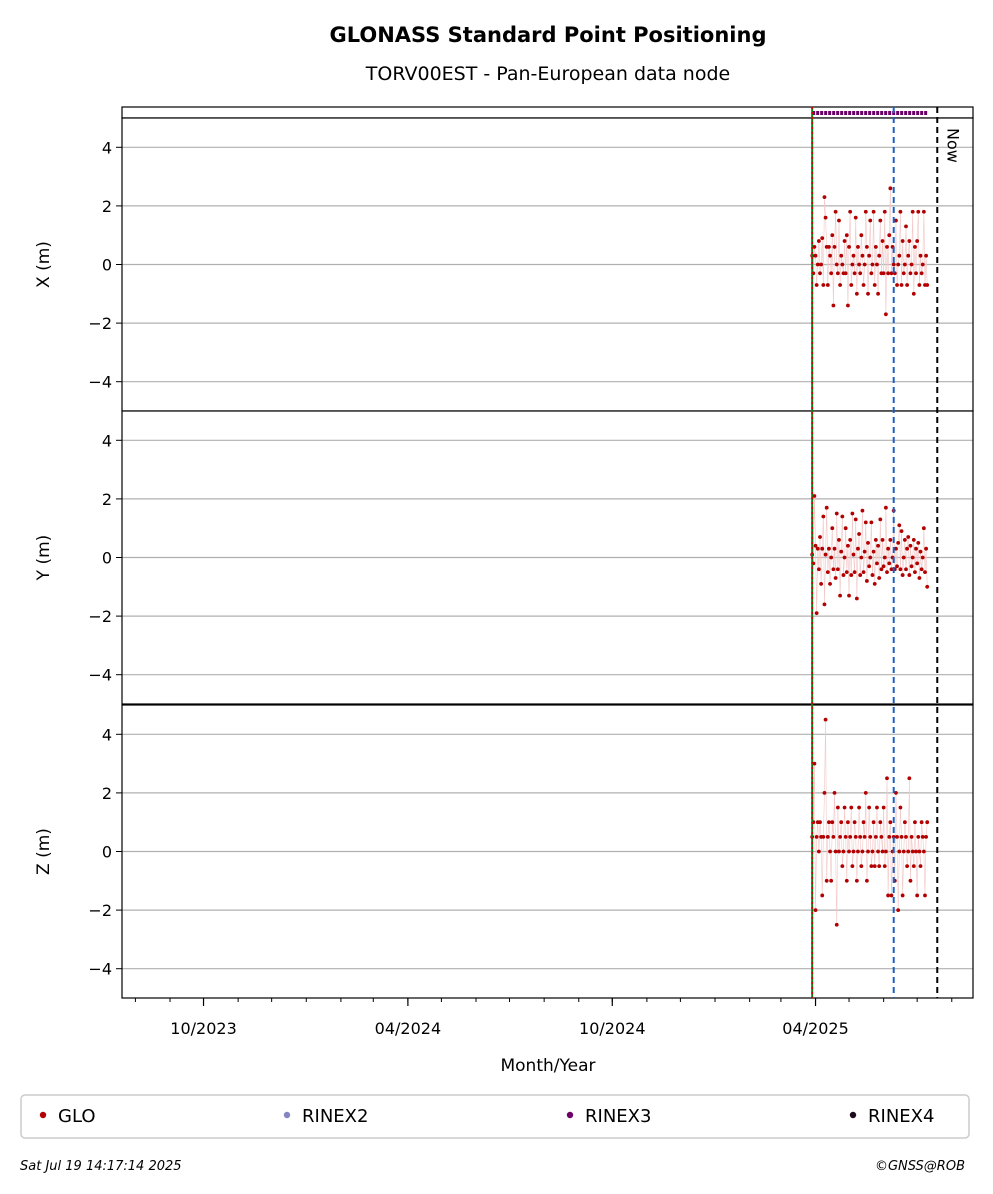  Describe the element at coordinates (815, 1028) in the screenshot. I see `x-tick-label: 04/2025` at that location.